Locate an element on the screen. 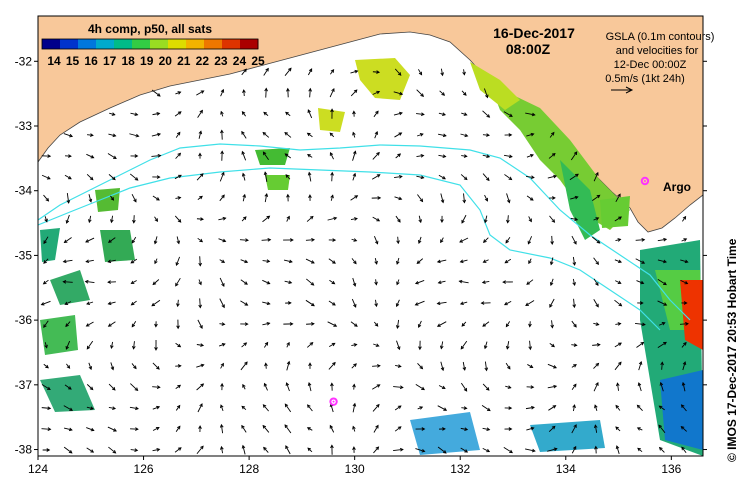  credit-text: © IMOS 17-Dec-2017 20:53 Hobart Time is located at coordinates (732, 350).